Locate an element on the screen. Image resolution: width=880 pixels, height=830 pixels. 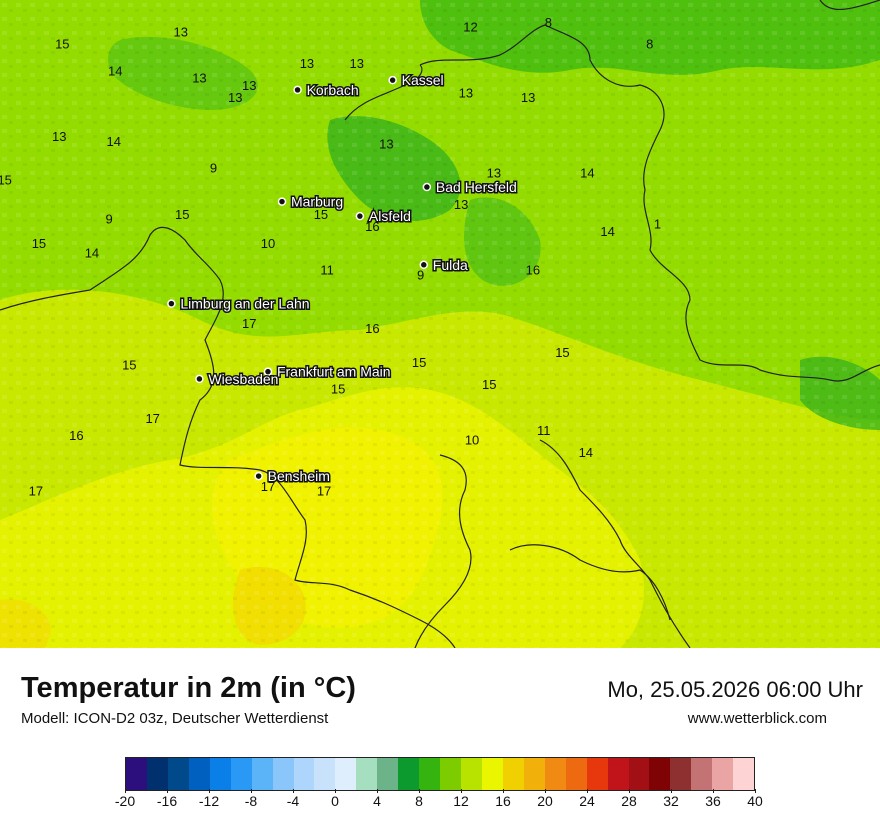
legend-tick-label: -8 is located at coordinates (251, 801).